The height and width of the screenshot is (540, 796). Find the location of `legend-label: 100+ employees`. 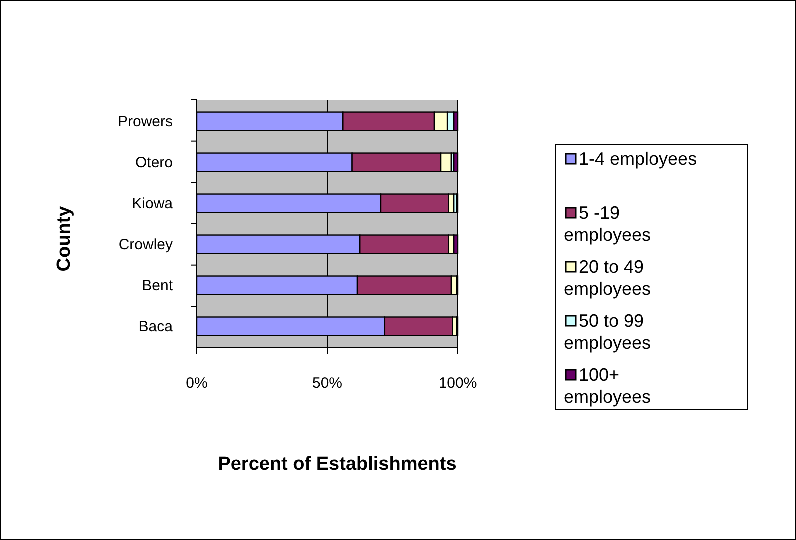

legend-label: 100+ employees is located at coordinates (608, 386).